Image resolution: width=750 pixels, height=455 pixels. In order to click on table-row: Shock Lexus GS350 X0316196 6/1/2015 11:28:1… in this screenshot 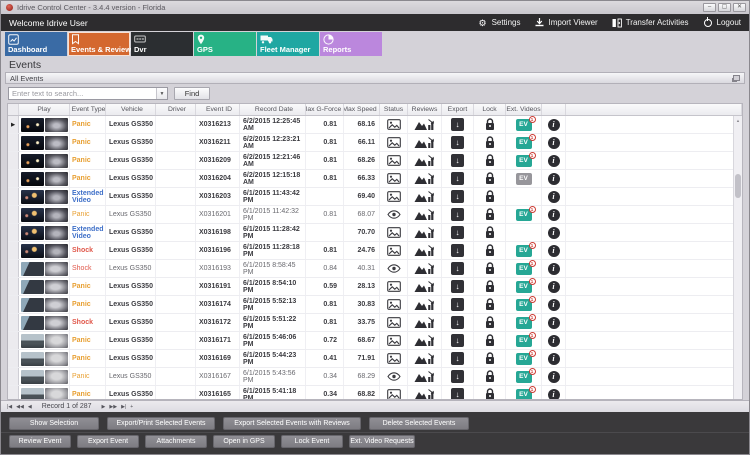, I will do `click(375, 251)`.